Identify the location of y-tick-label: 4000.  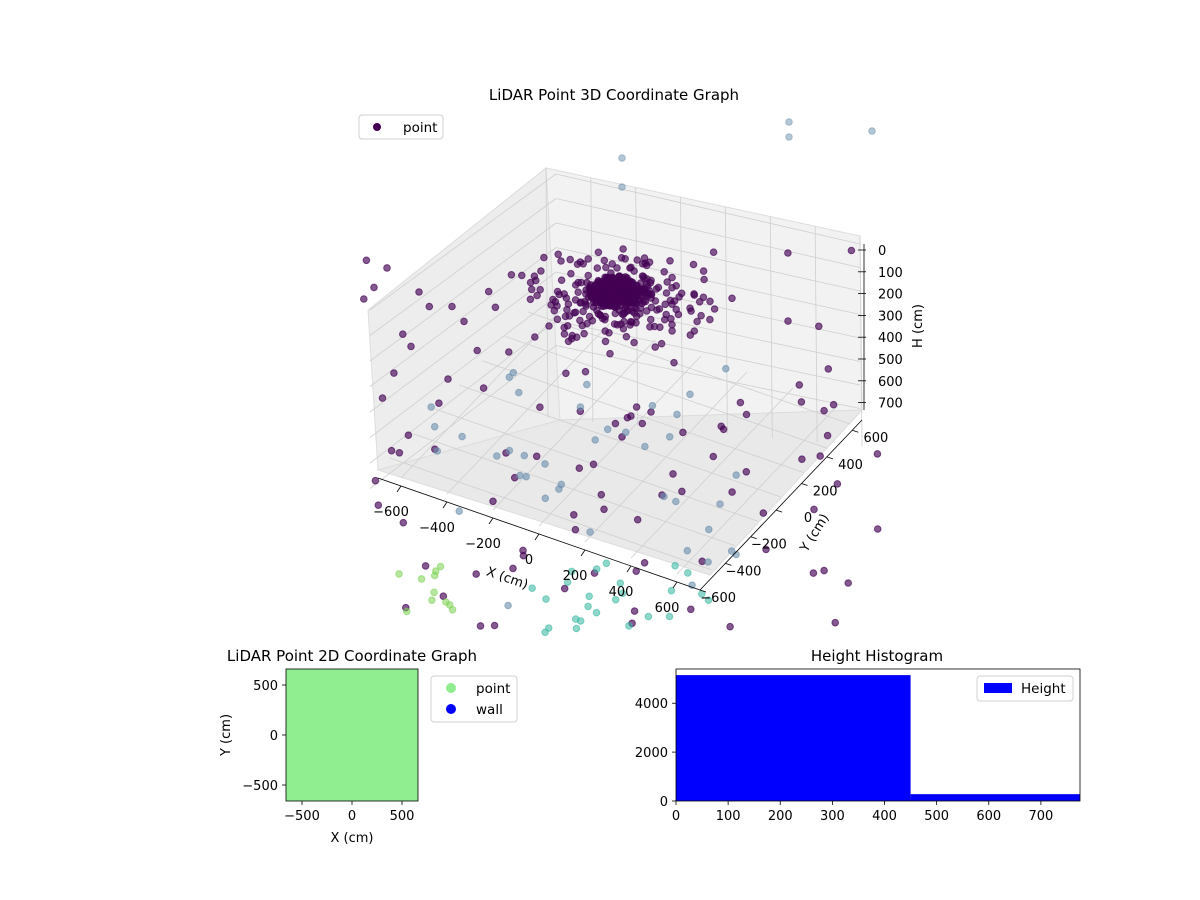
(651, 704).